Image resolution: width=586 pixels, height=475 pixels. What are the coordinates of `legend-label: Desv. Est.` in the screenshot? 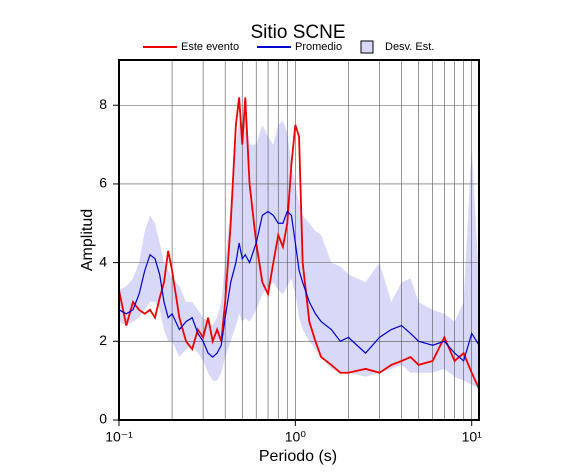 It's located at (409, 47).